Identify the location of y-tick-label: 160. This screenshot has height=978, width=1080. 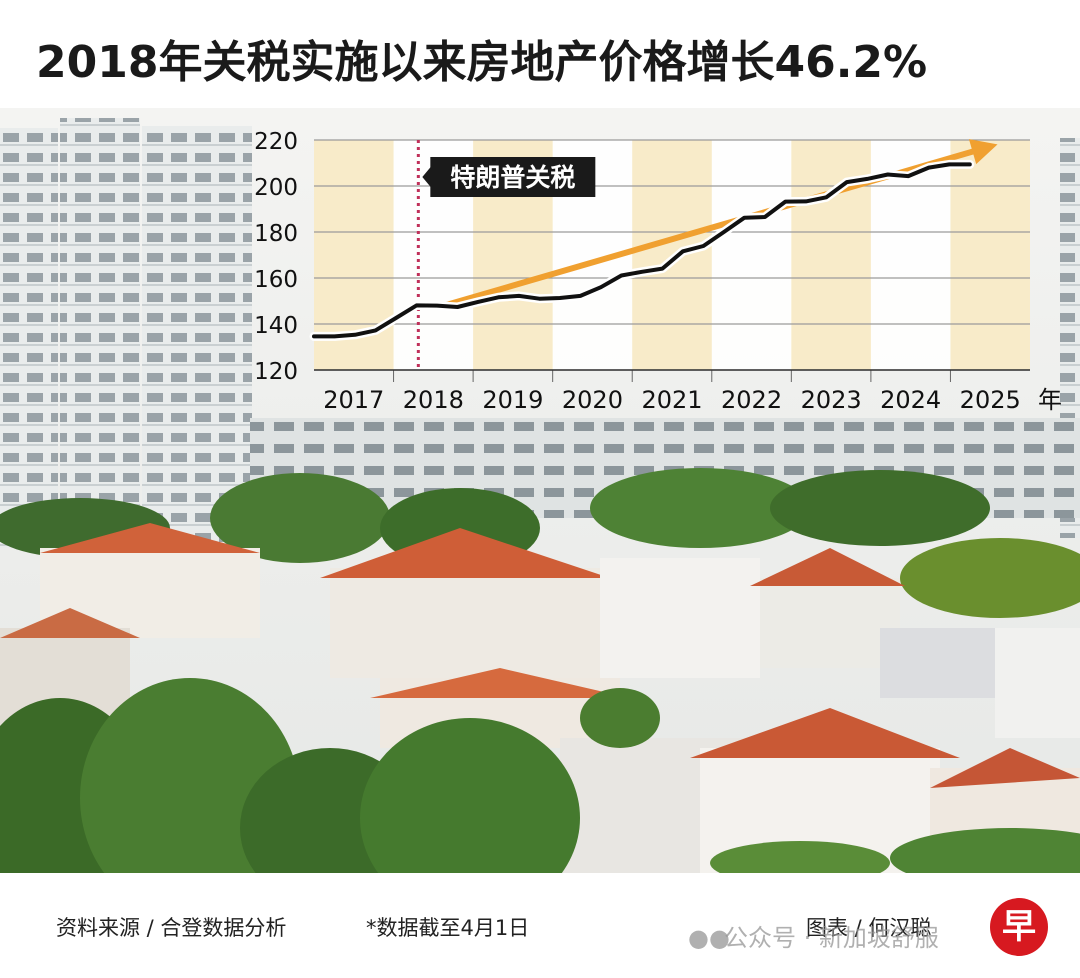
(276, 280).